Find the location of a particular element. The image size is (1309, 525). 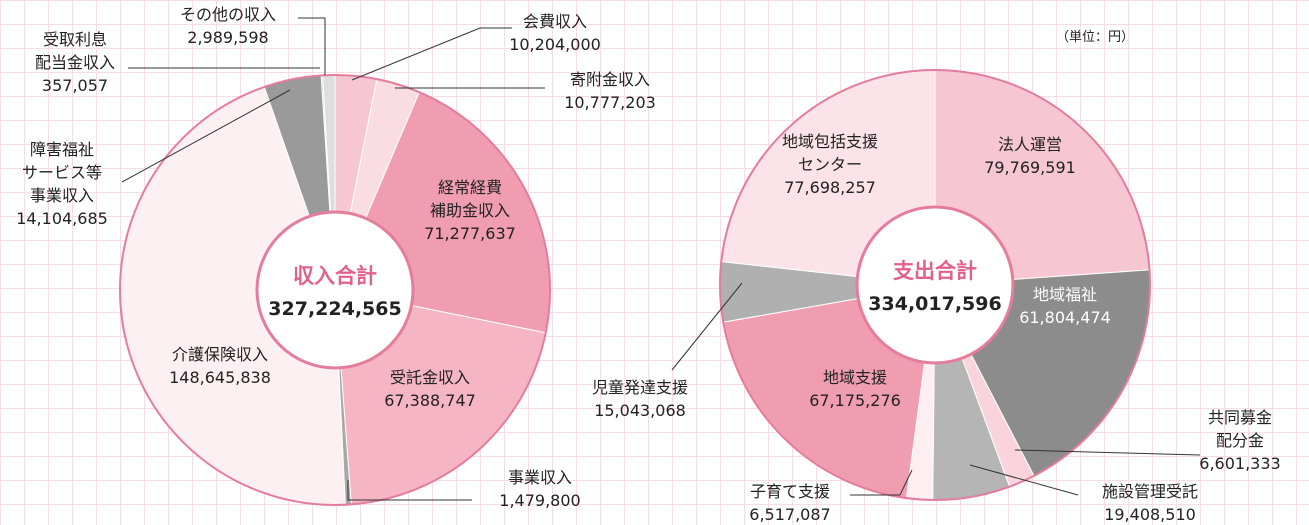

slice-label: 寄附金収入 10,777,203 is located at coordinates (610, 91).